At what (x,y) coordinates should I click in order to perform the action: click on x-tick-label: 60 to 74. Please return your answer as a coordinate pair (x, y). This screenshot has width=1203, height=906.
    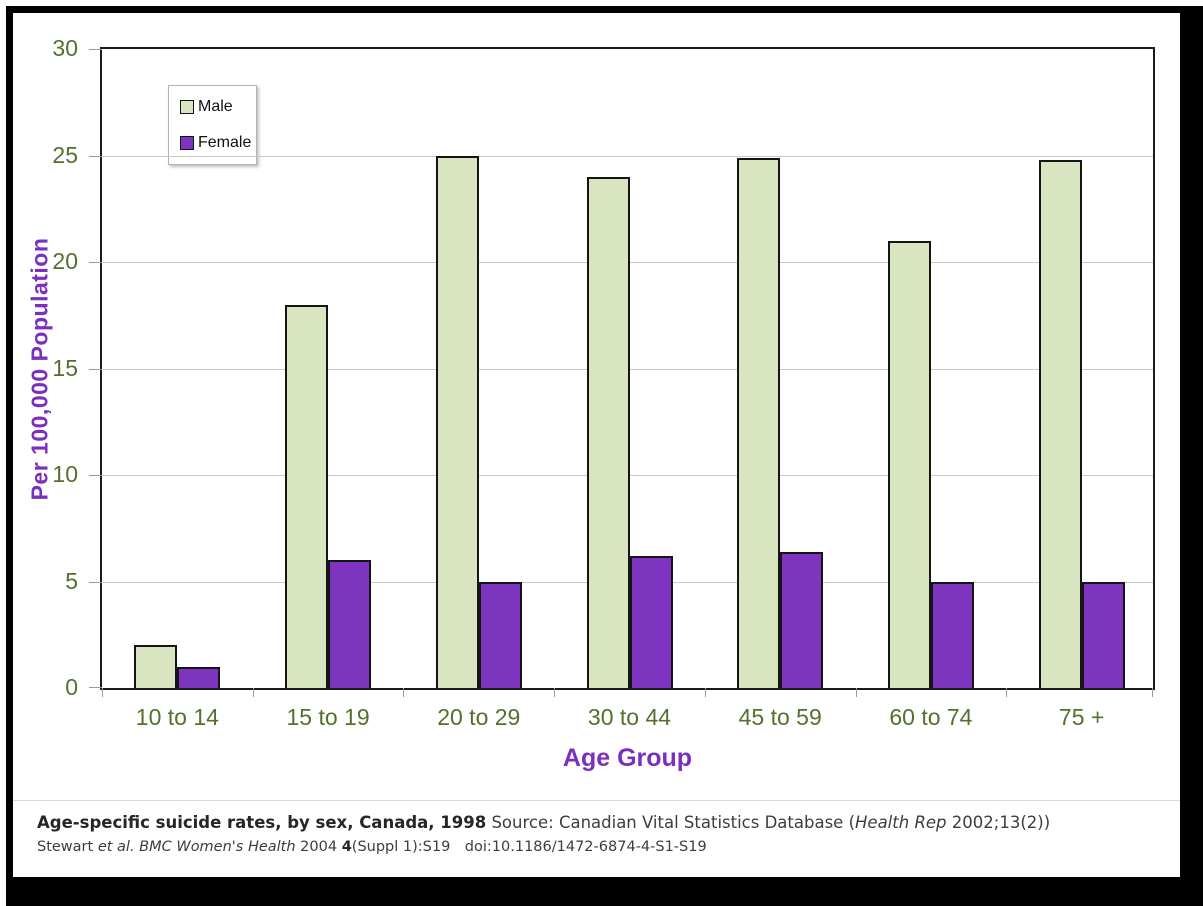
    Looking at the image, I should click on (931, 717).